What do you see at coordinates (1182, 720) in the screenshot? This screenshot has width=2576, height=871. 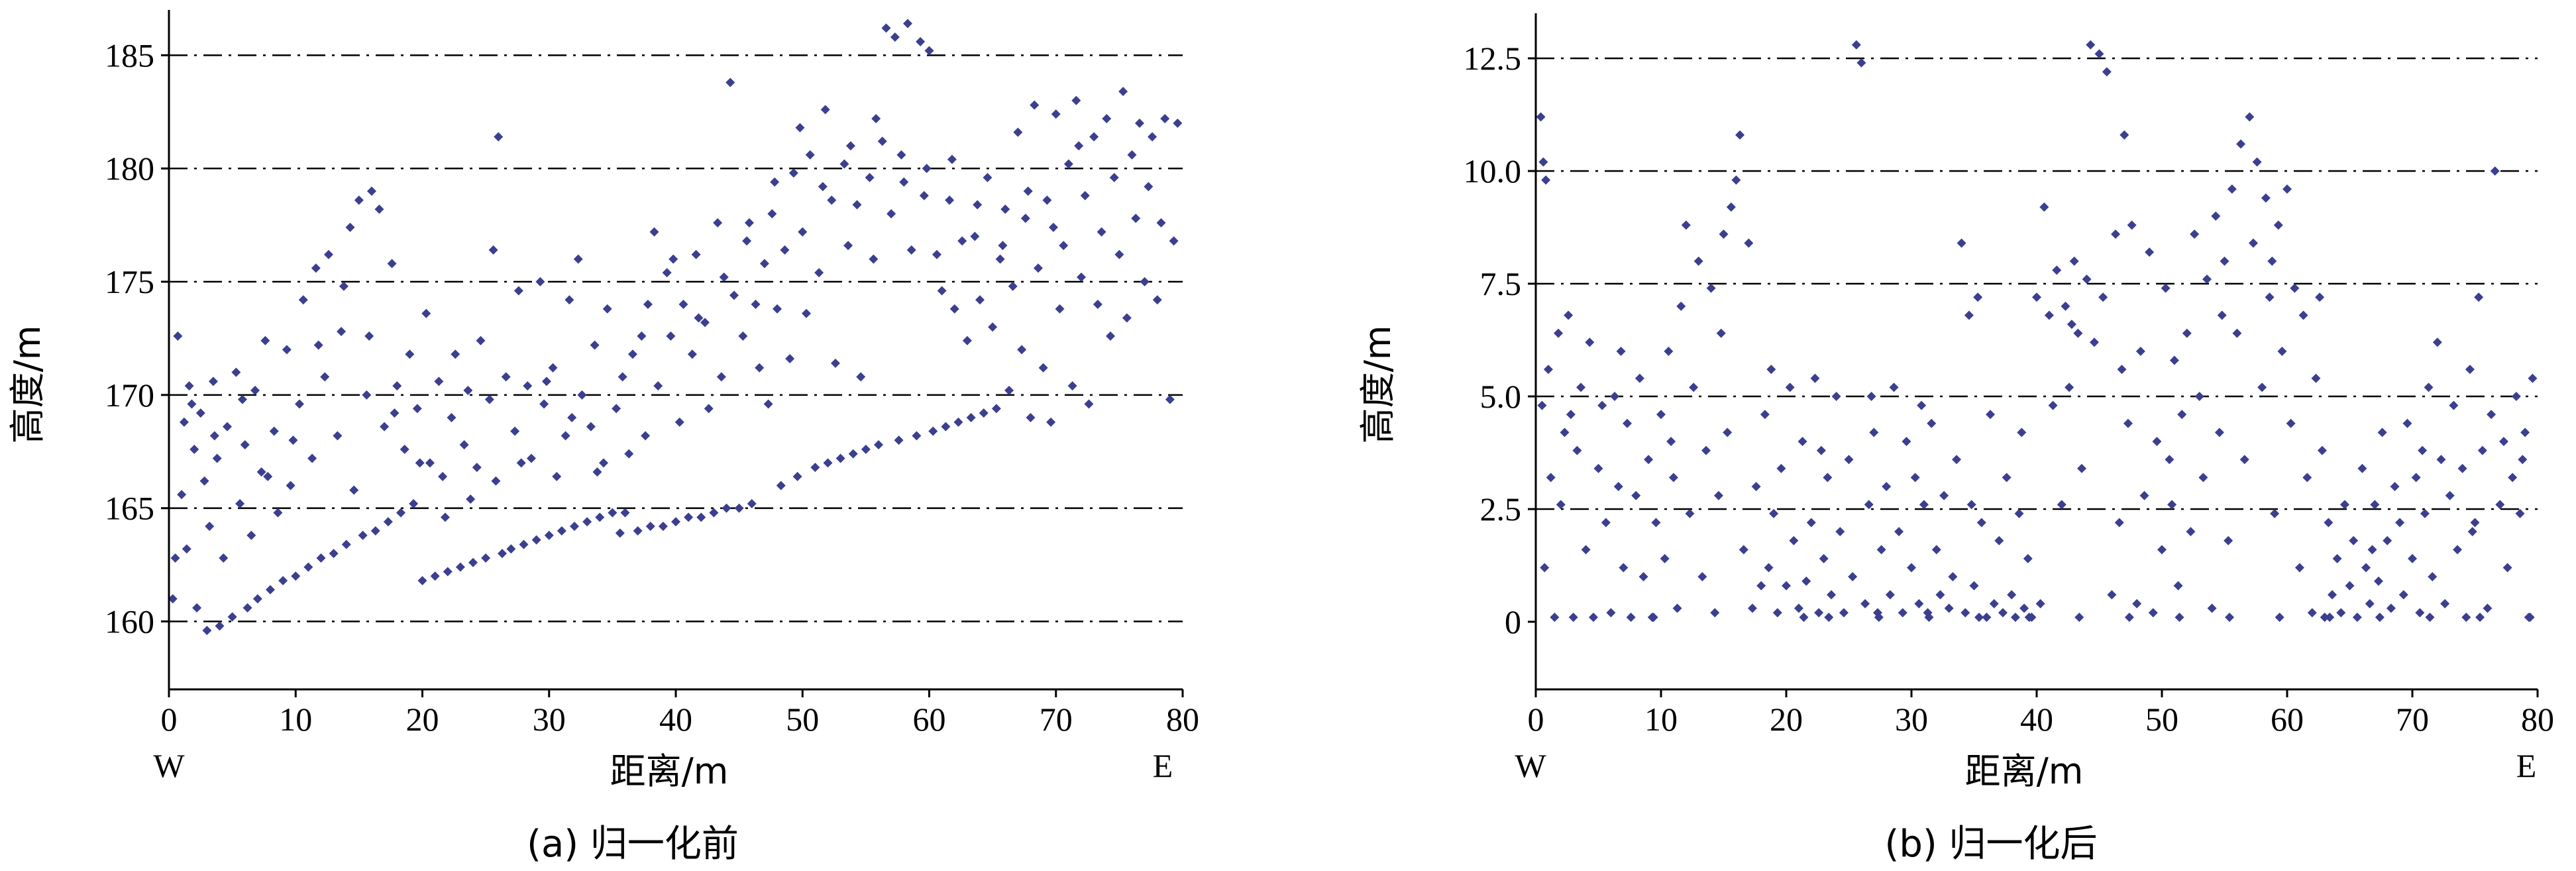 I see `panel-a-x-tick-label: 80` at bounding box center [1182, 720].